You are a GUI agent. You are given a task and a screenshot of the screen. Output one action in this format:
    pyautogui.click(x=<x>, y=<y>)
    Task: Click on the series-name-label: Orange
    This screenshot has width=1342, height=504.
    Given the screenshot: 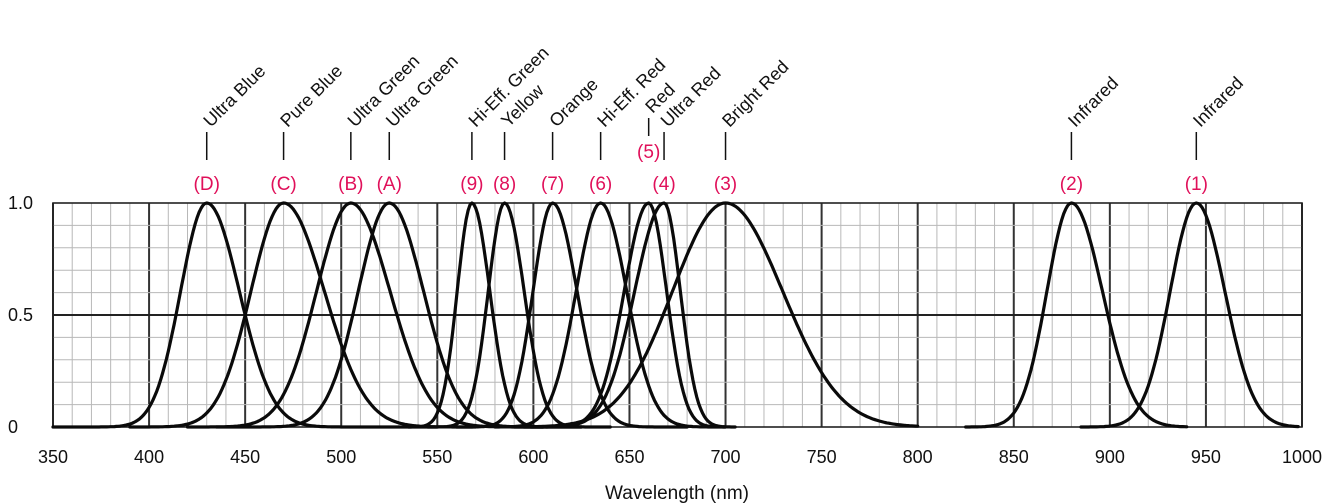 What is the action you would take?
    pyautogui.click(x=573, y=102)
    